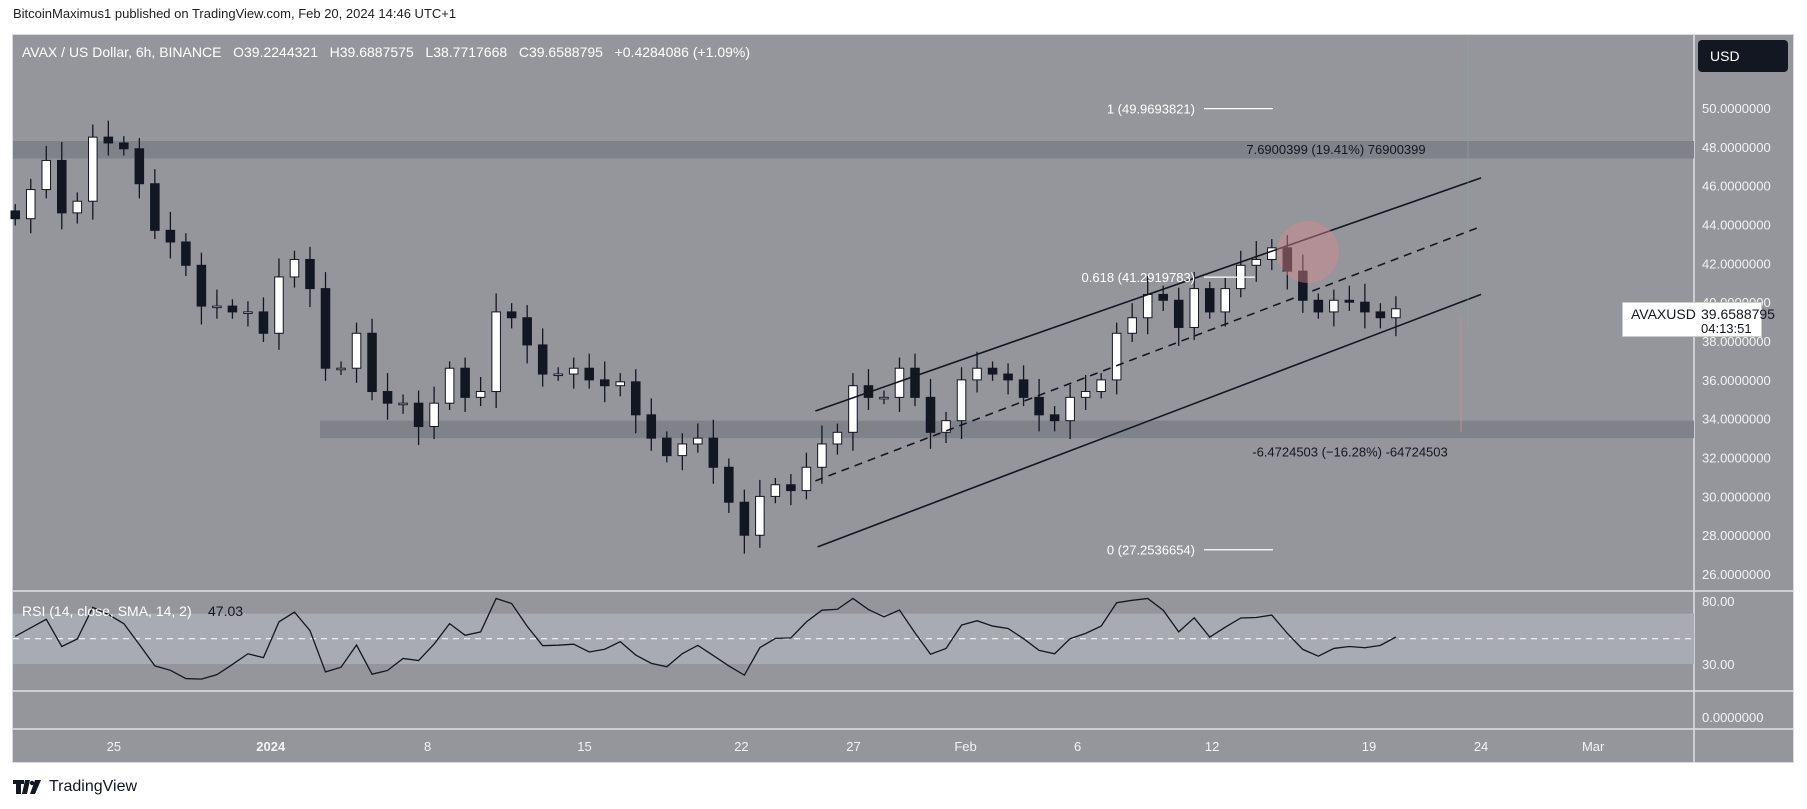  What do you see at coordinates (1736, 341) in the screenshot?
I see `price-tick: 38.0000000` at bounding box center [1736, 341].